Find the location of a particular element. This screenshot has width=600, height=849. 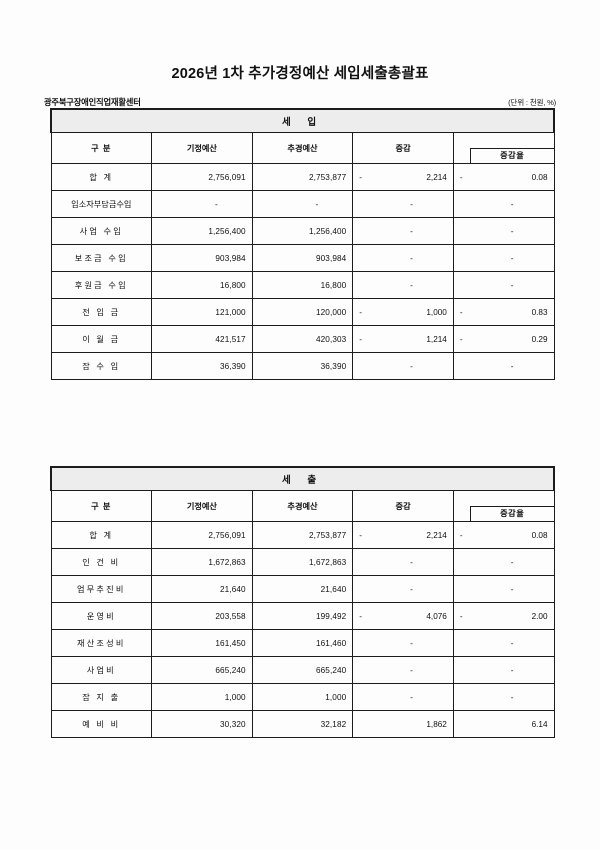

expense-cell-current-budget: 2,756,091 is located at coordinates (202, 535).